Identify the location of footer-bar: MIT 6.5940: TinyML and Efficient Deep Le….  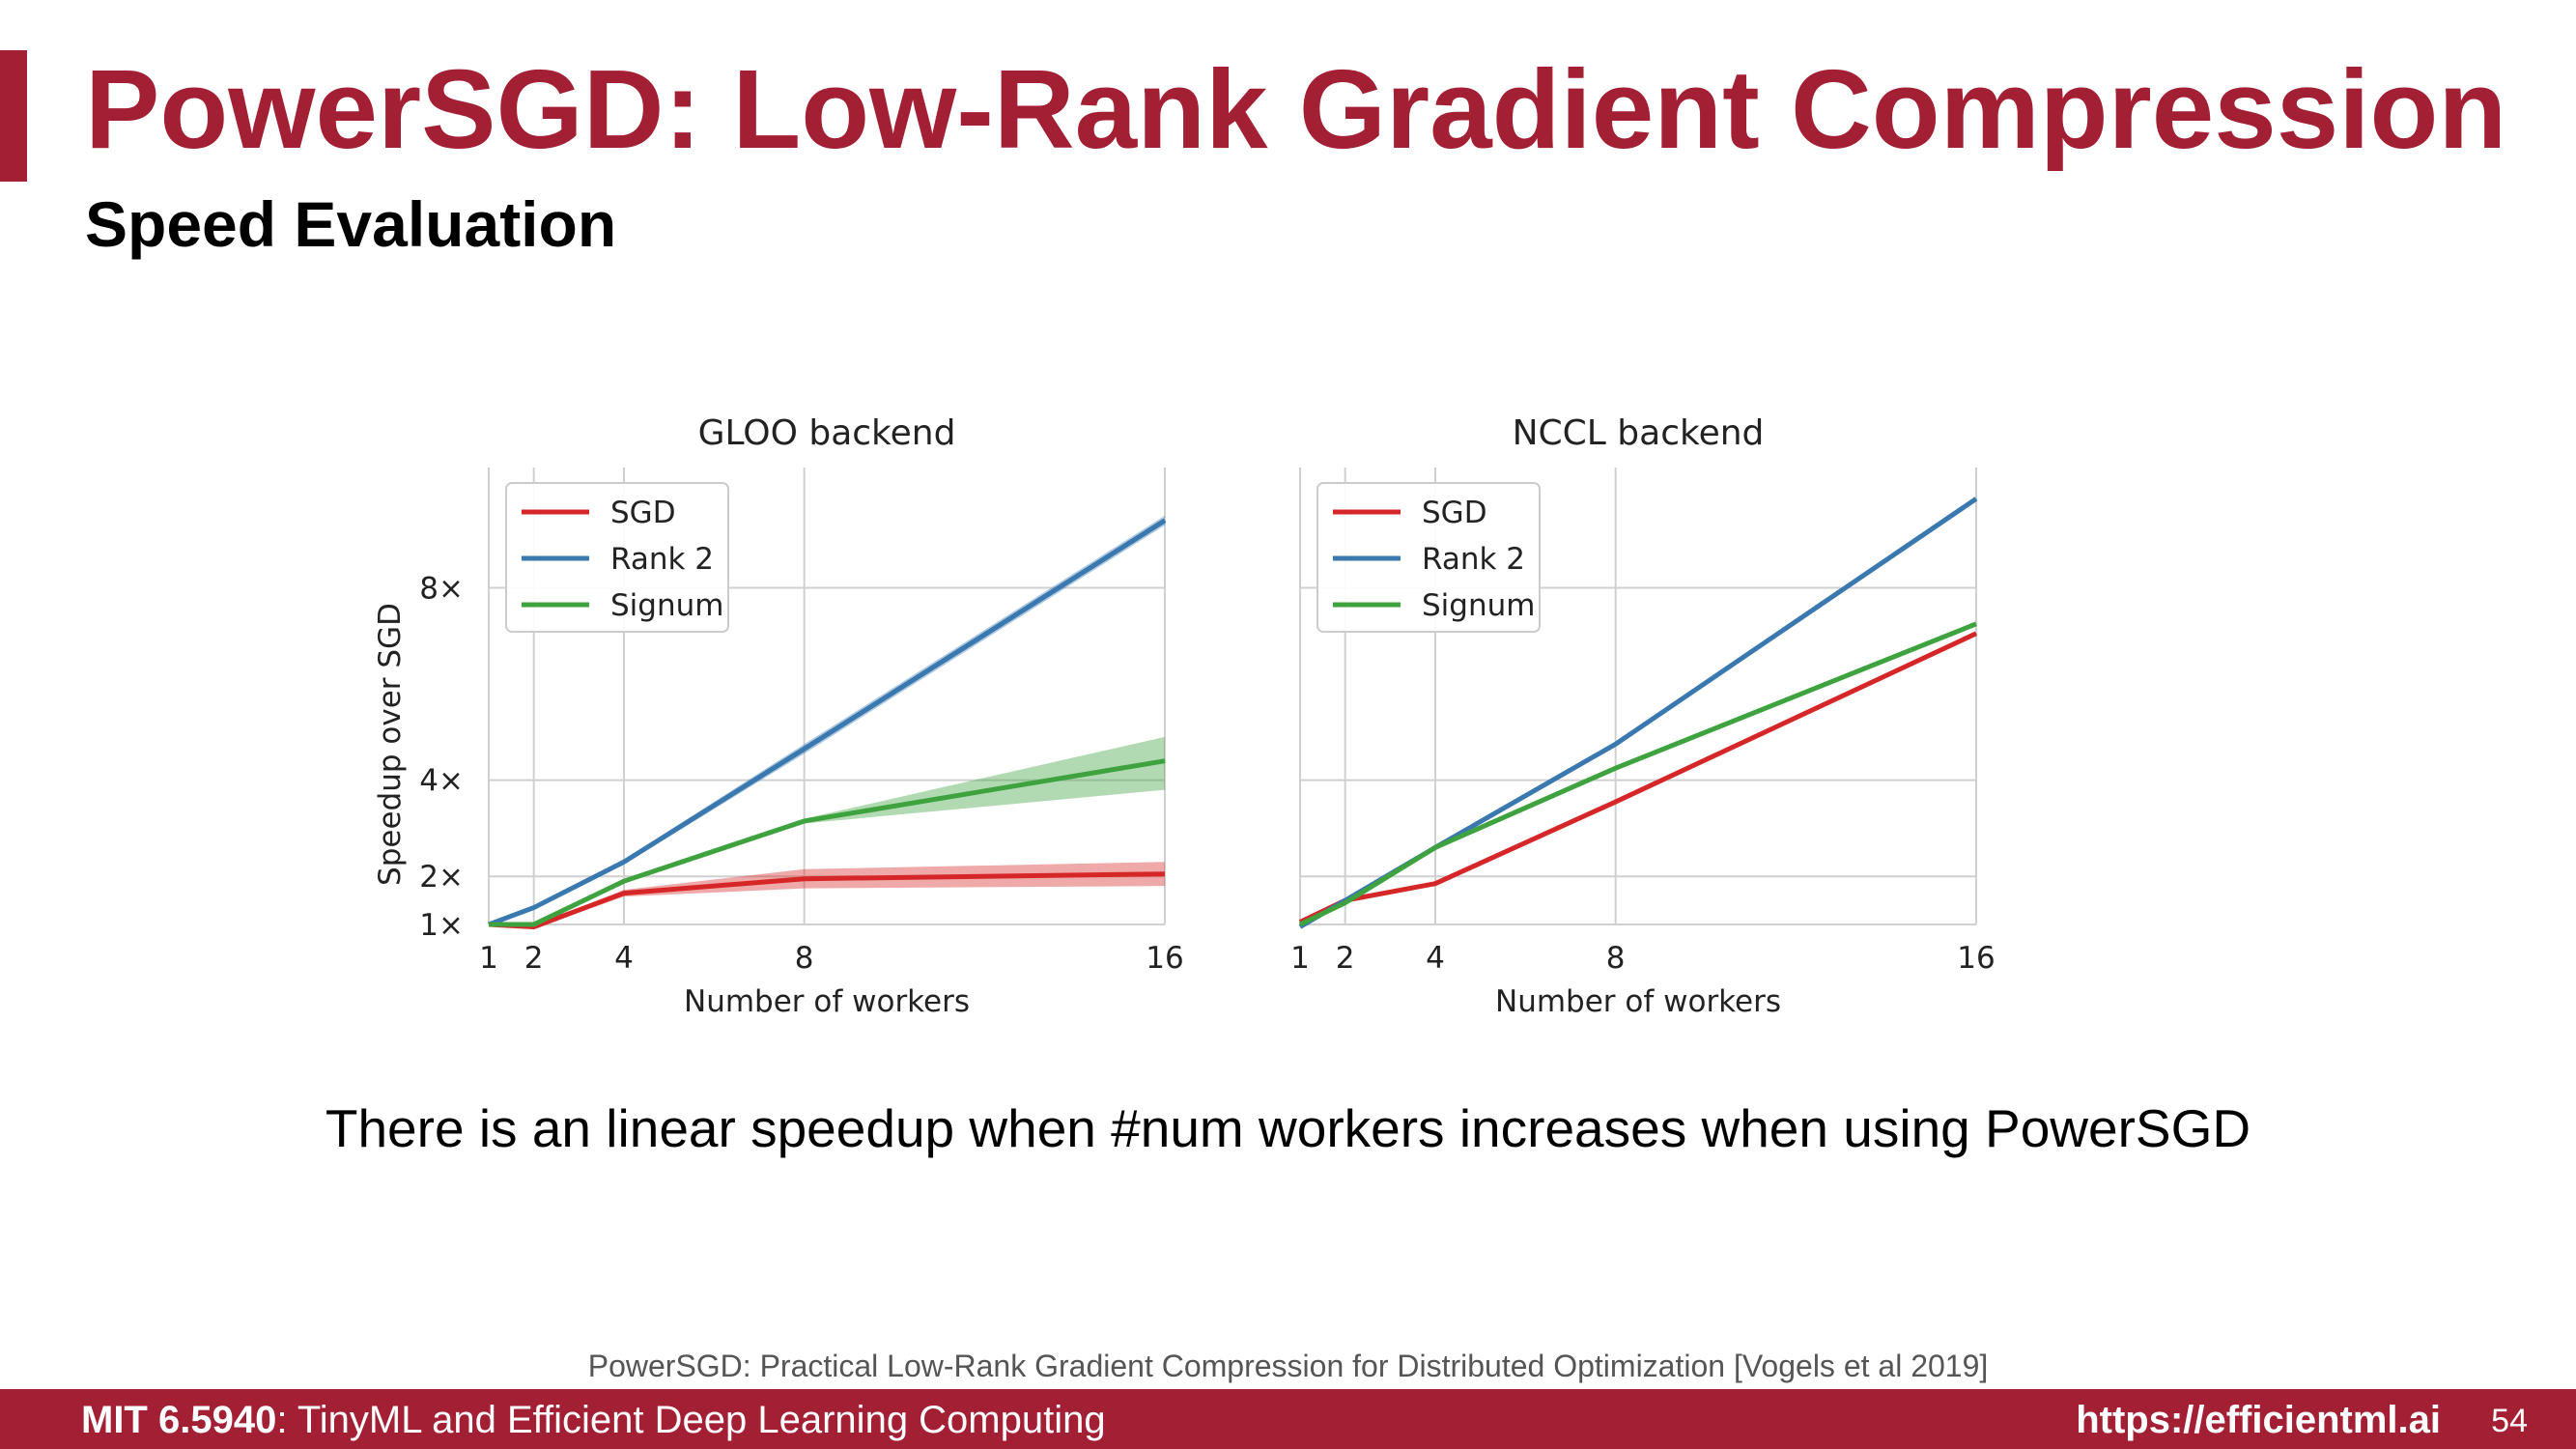
(1288, 1419).